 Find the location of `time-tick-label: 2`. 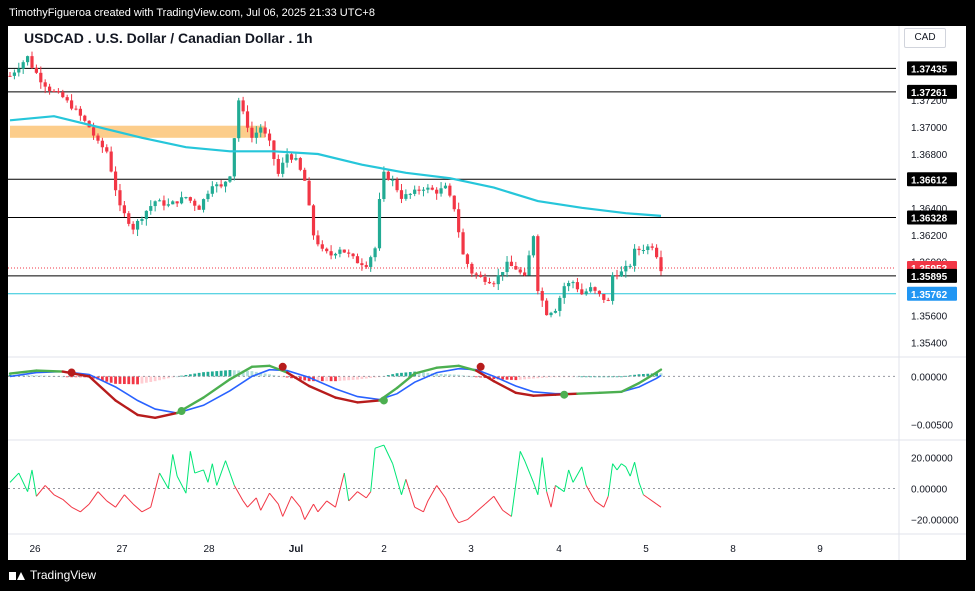

time-tick-label: 2 is located at coordinates (384, 549).